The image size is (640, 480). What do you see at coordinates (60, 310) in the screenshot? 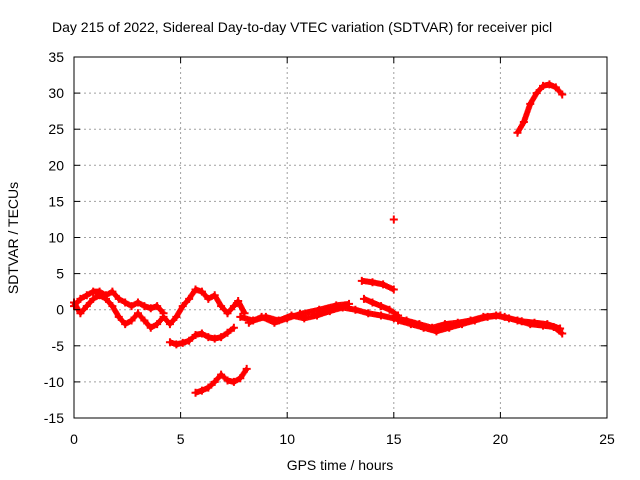
I see `y-tick-label: 0` at bounding box center [60, 310].